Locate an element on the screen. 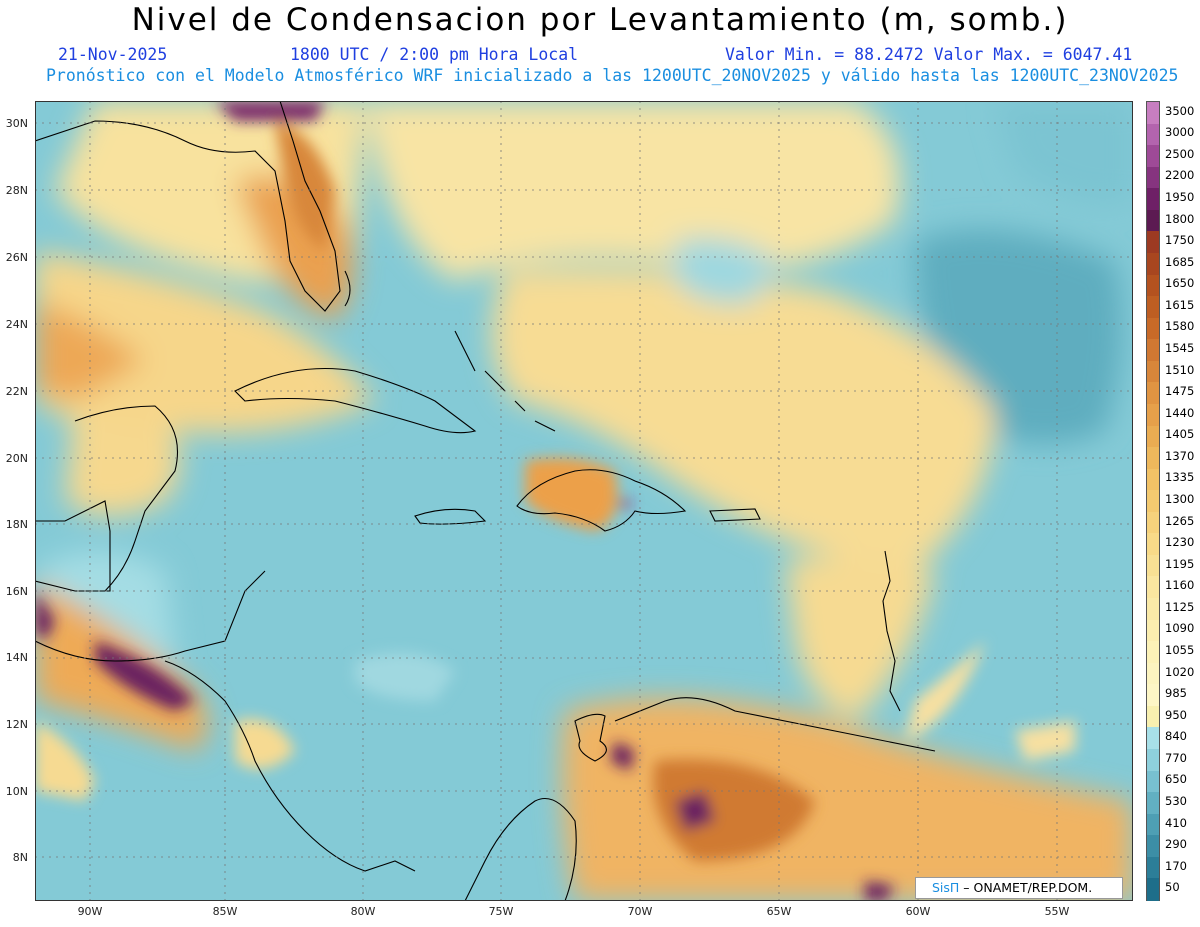 This screenshot has width=1200, height=927. forecast-date: 21-Nov-2025 is located at coordinates (113, 54).